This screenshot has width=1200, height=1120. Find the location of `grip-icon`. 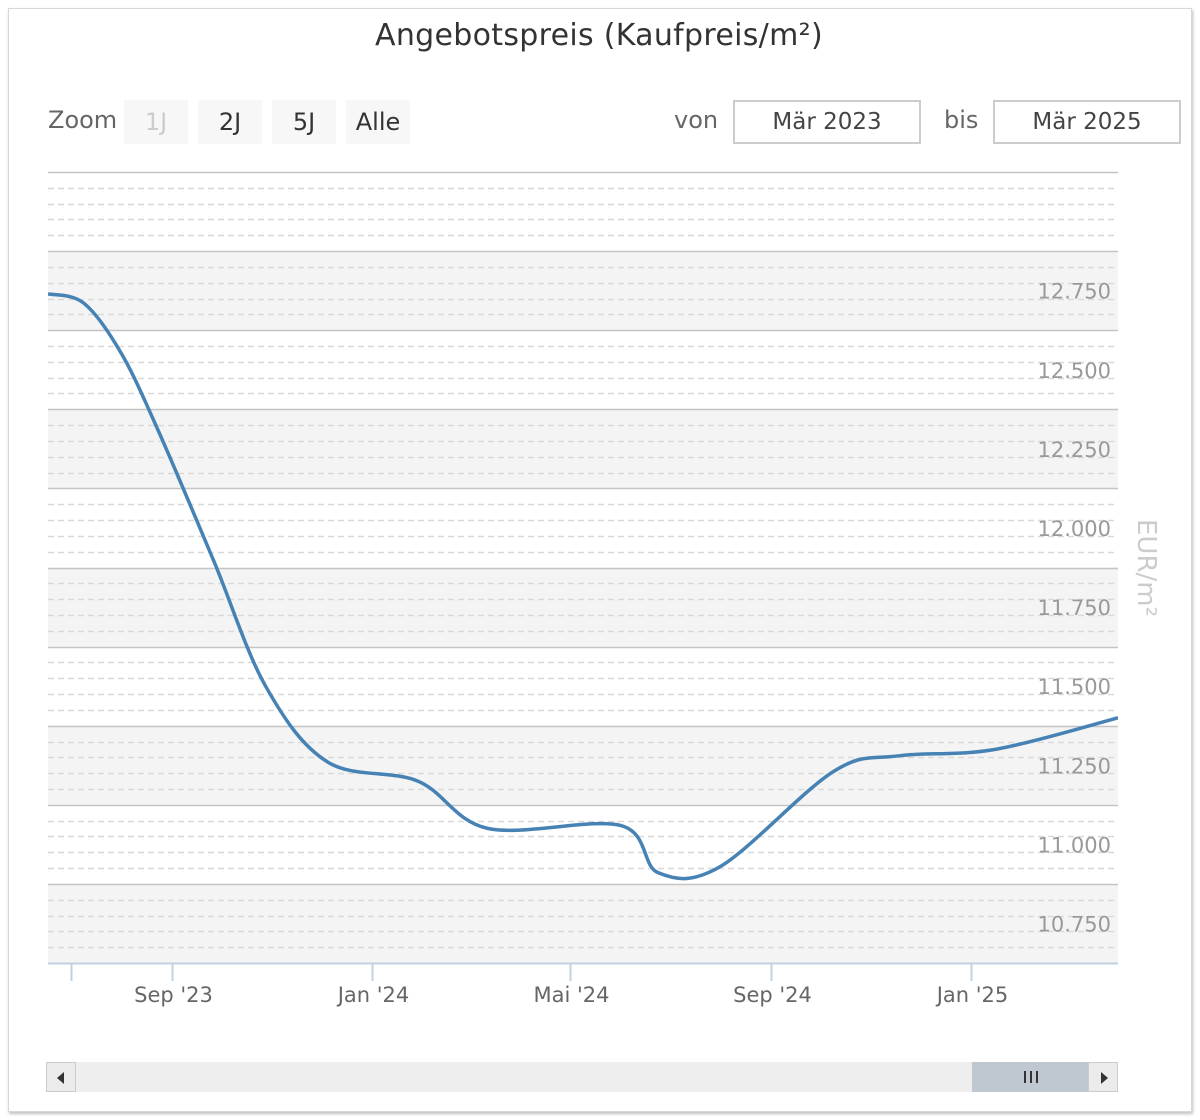

grip-icon is located at coordinates (1031, 1077).